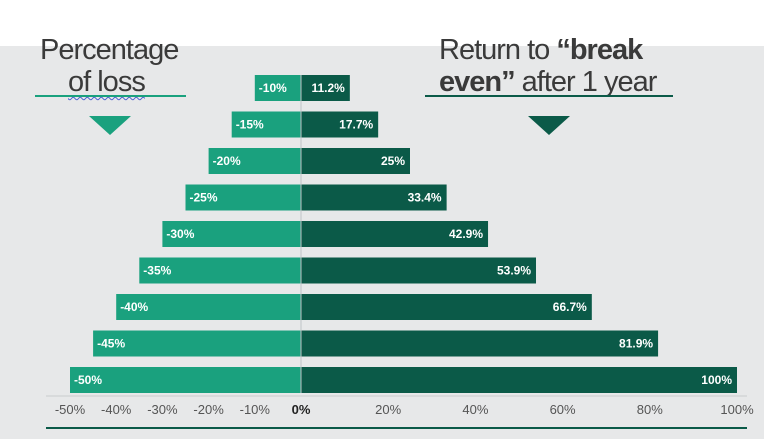  What do you see at coordinates (393, 161) in the screenshot?
I see `return-bar-label: 25%` at bounding box center [393, 161].